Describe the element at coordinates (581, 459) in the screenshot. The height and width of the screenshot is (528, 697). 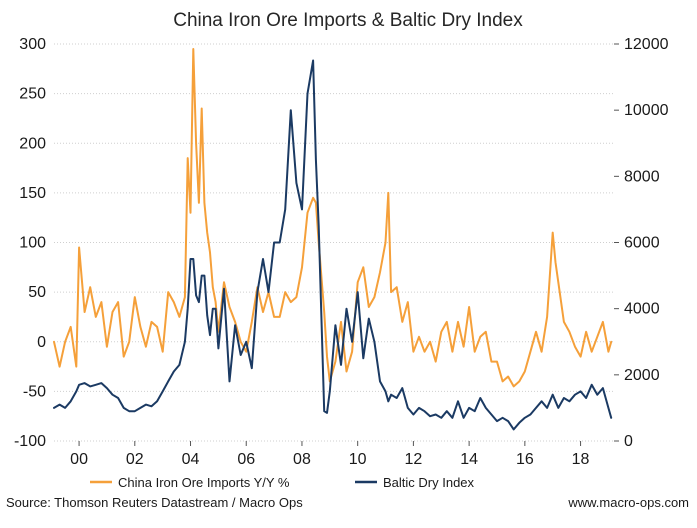
I see `x-tick-label: 18` at that location.